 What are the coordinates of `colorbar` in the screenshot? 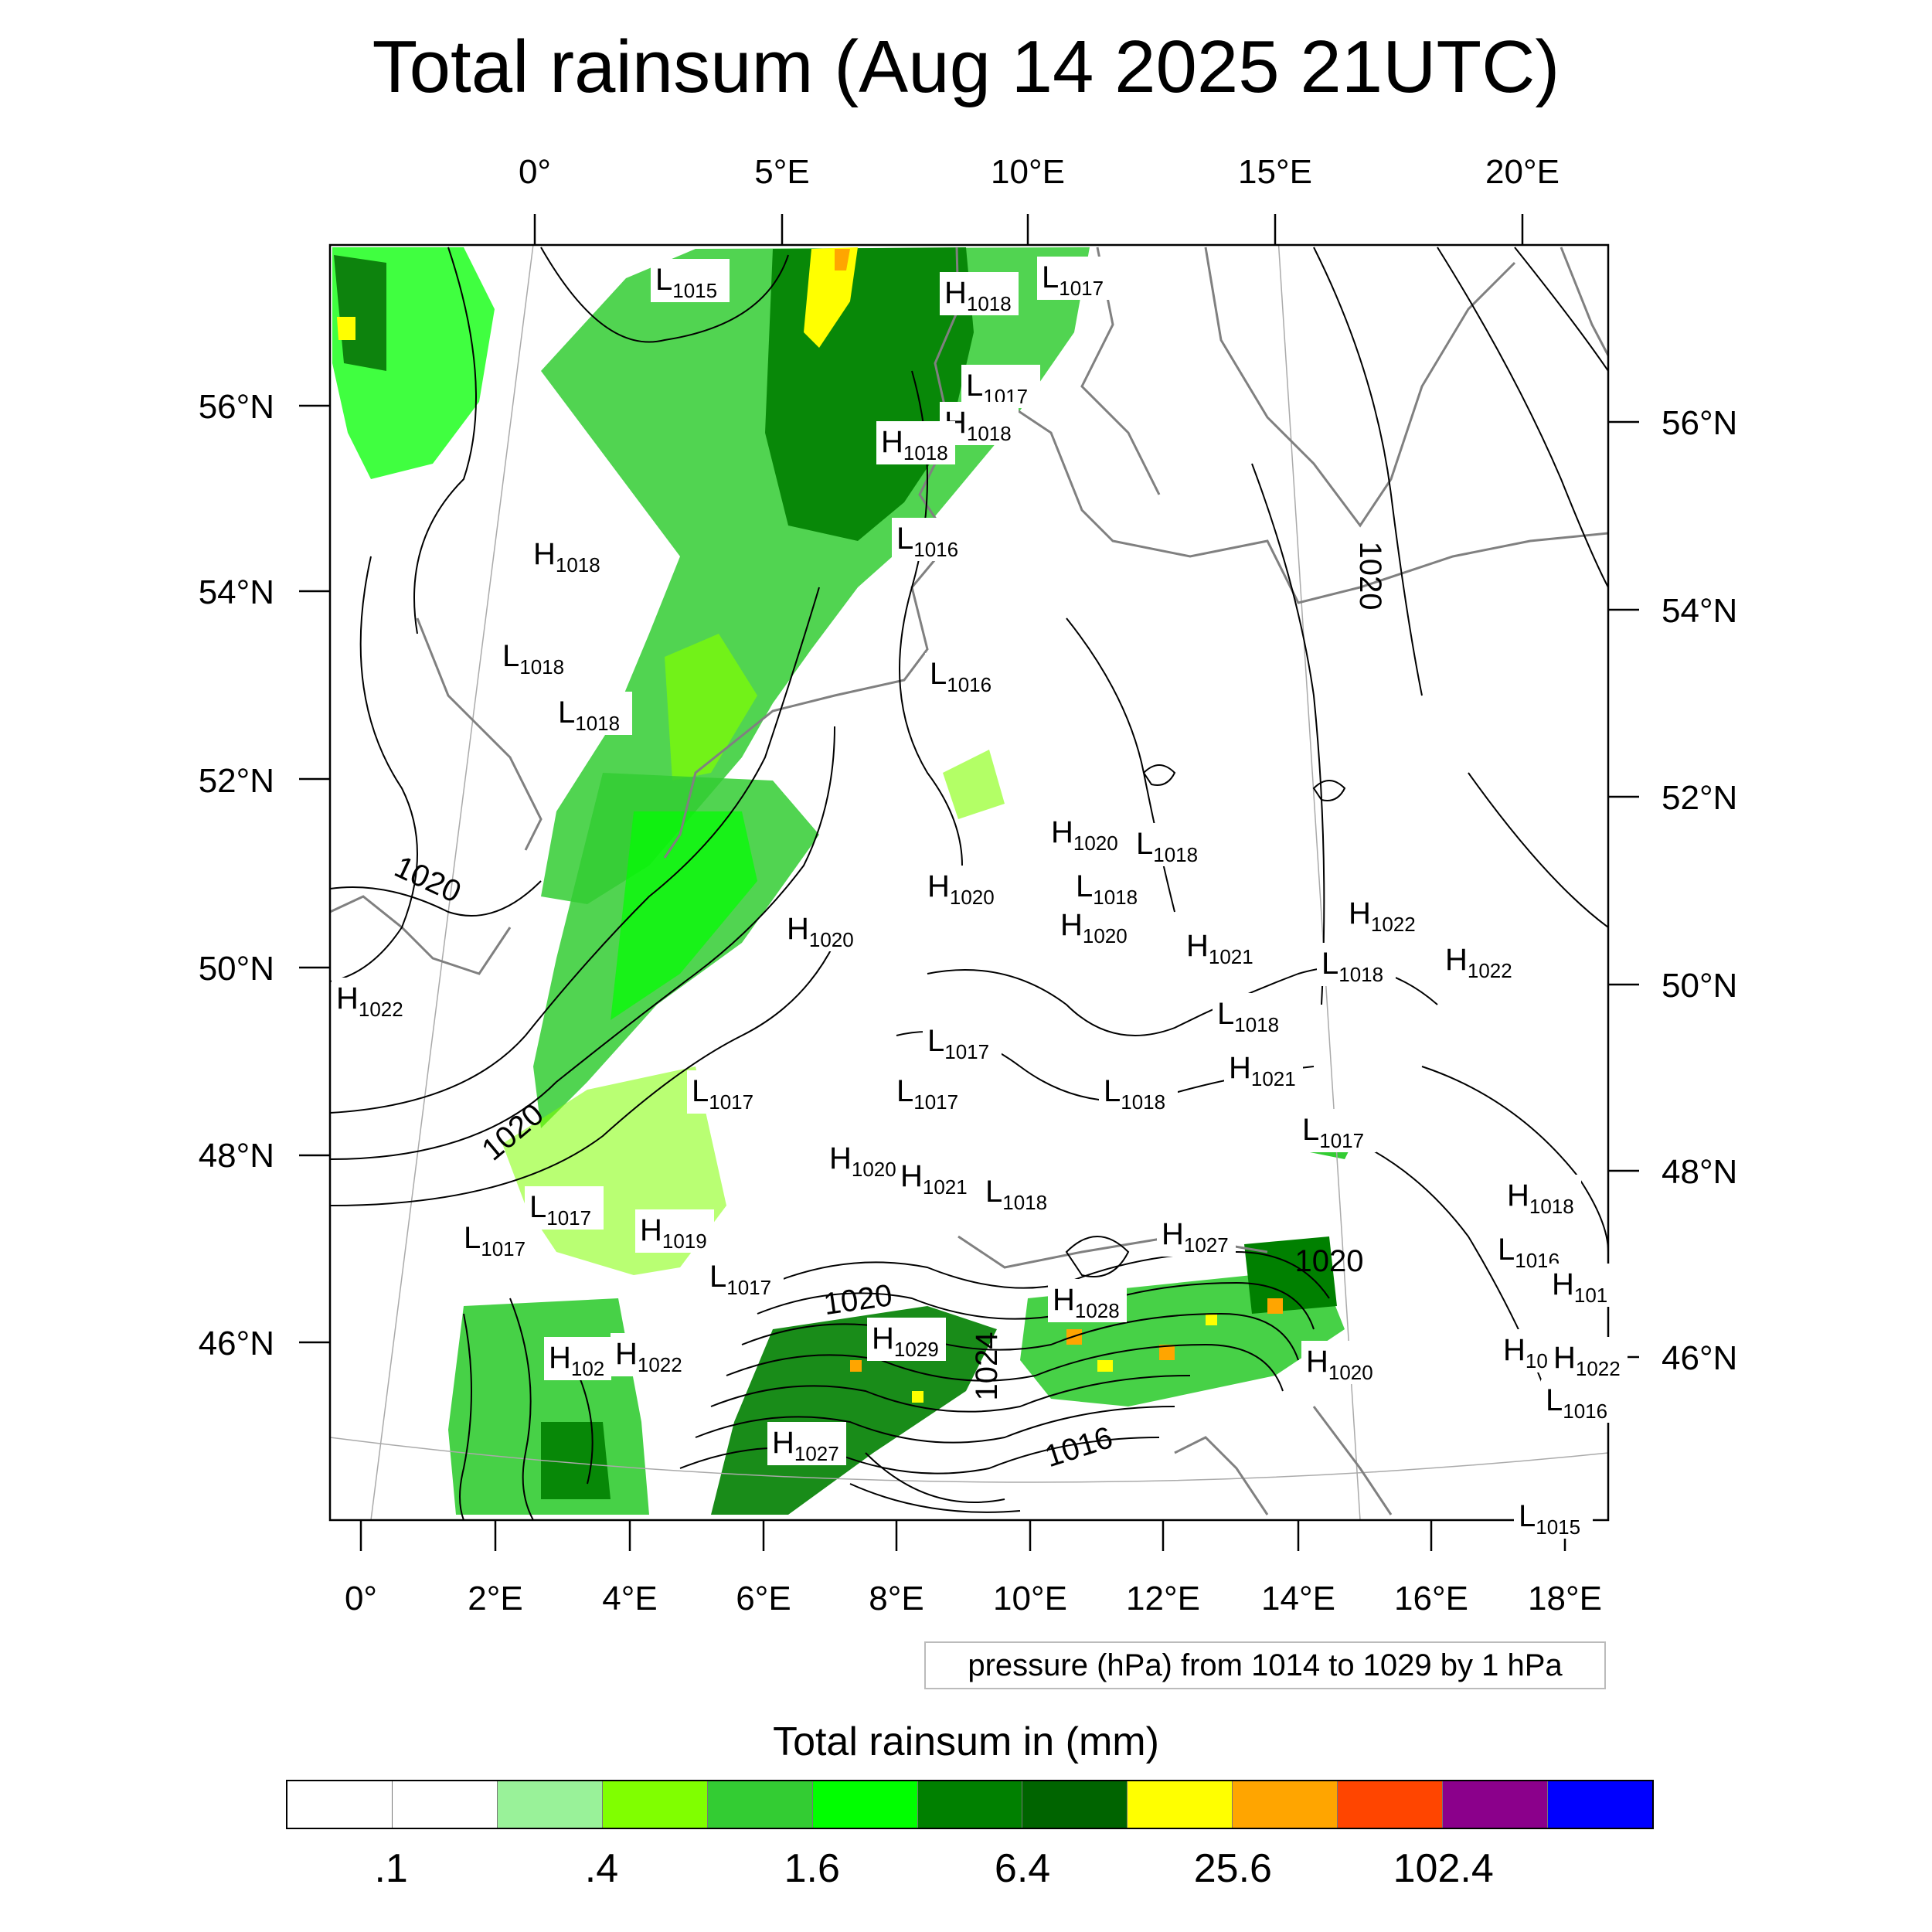 It's located at (970, 1804).